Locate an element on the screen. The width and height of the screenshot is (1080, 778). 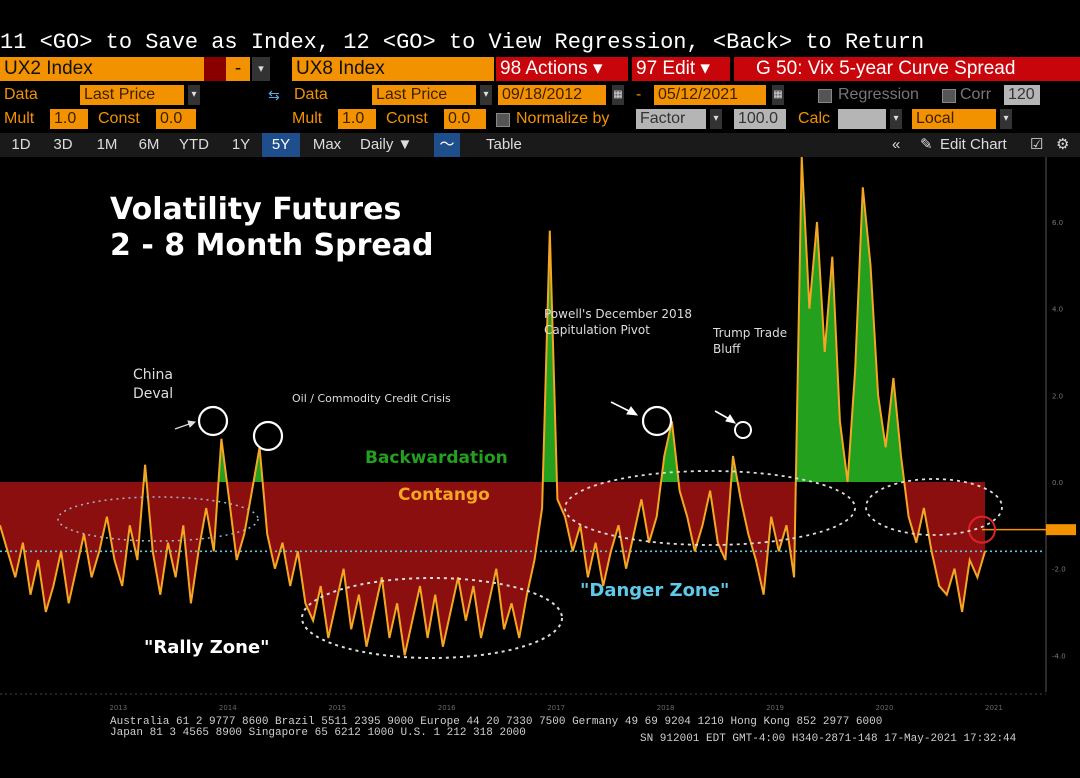
label-danger-zone: "Danger Zone" is located at coordinates (654, 590).